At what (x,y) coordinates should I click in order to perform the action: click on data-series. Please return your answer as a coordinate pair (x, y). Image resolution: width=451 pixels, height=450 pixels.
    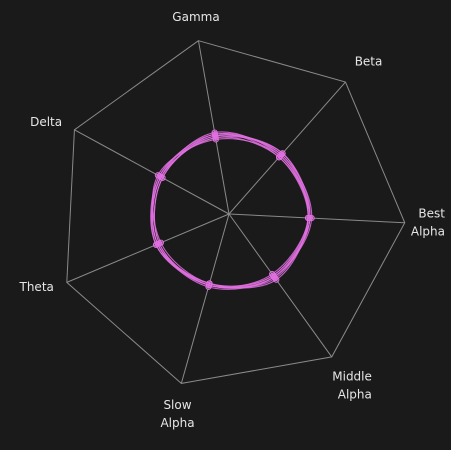
    Looking at the image, I should click on (232, 209).